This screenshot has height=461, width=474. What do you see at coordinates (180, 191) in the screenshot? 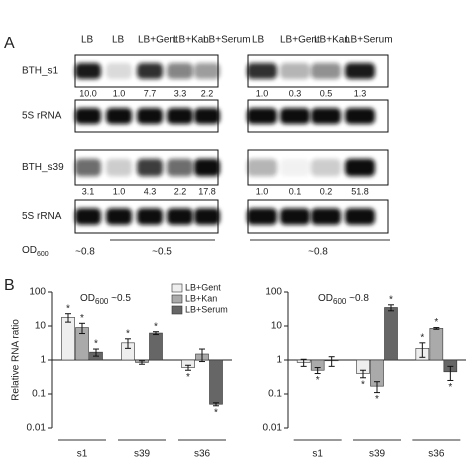
I see `quant-value: 2.2` at bounding box center [180, 191].